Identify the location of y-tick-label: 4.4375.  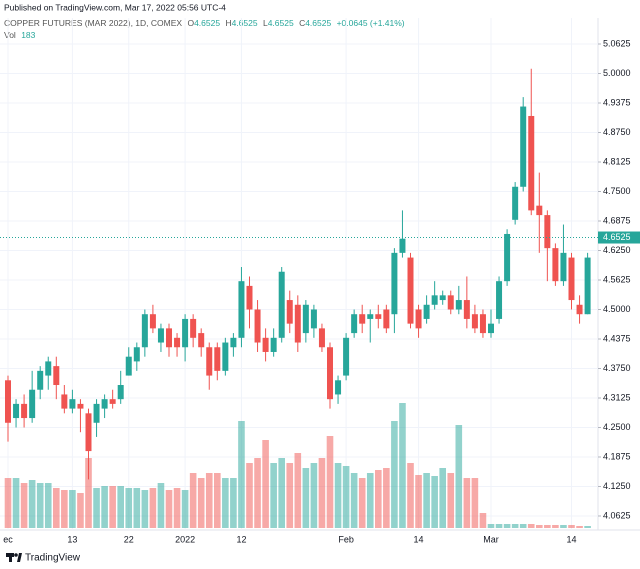
(617, 338).